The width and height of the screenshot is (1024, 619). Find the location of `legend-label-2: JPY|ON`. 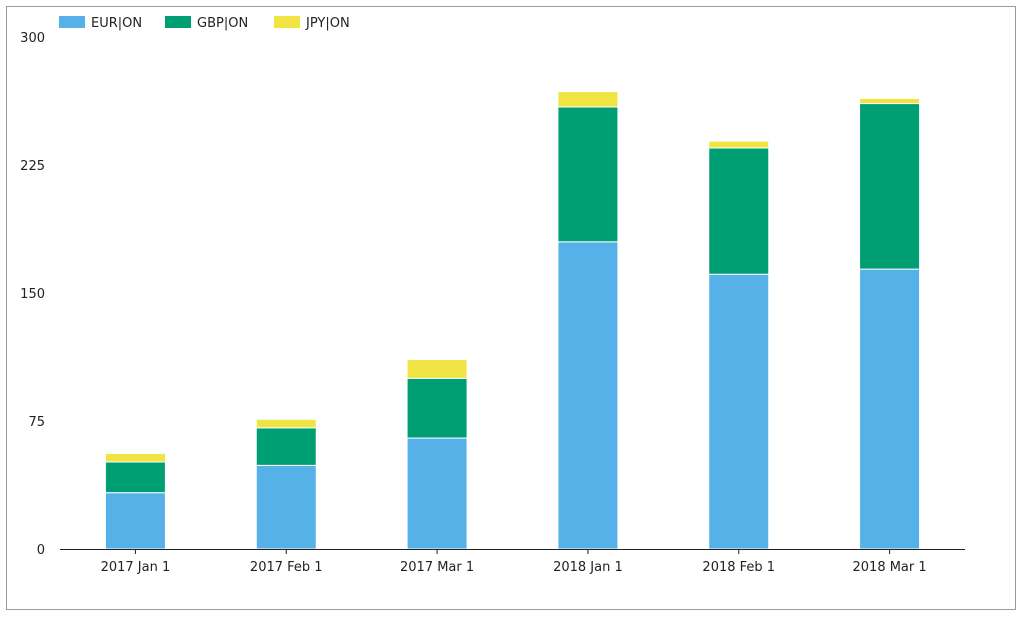

legend-label-2: JPY|ON is located at coordinates (327, 23).